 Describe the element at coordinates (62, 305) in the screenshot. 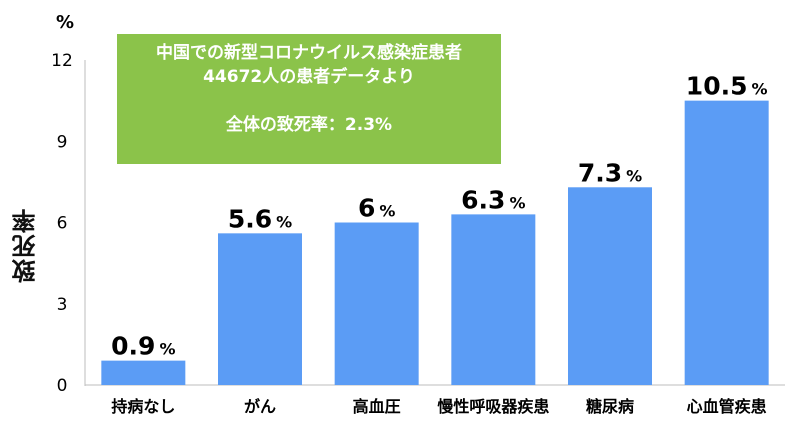

I see `y-tick-label: 3` at that location.